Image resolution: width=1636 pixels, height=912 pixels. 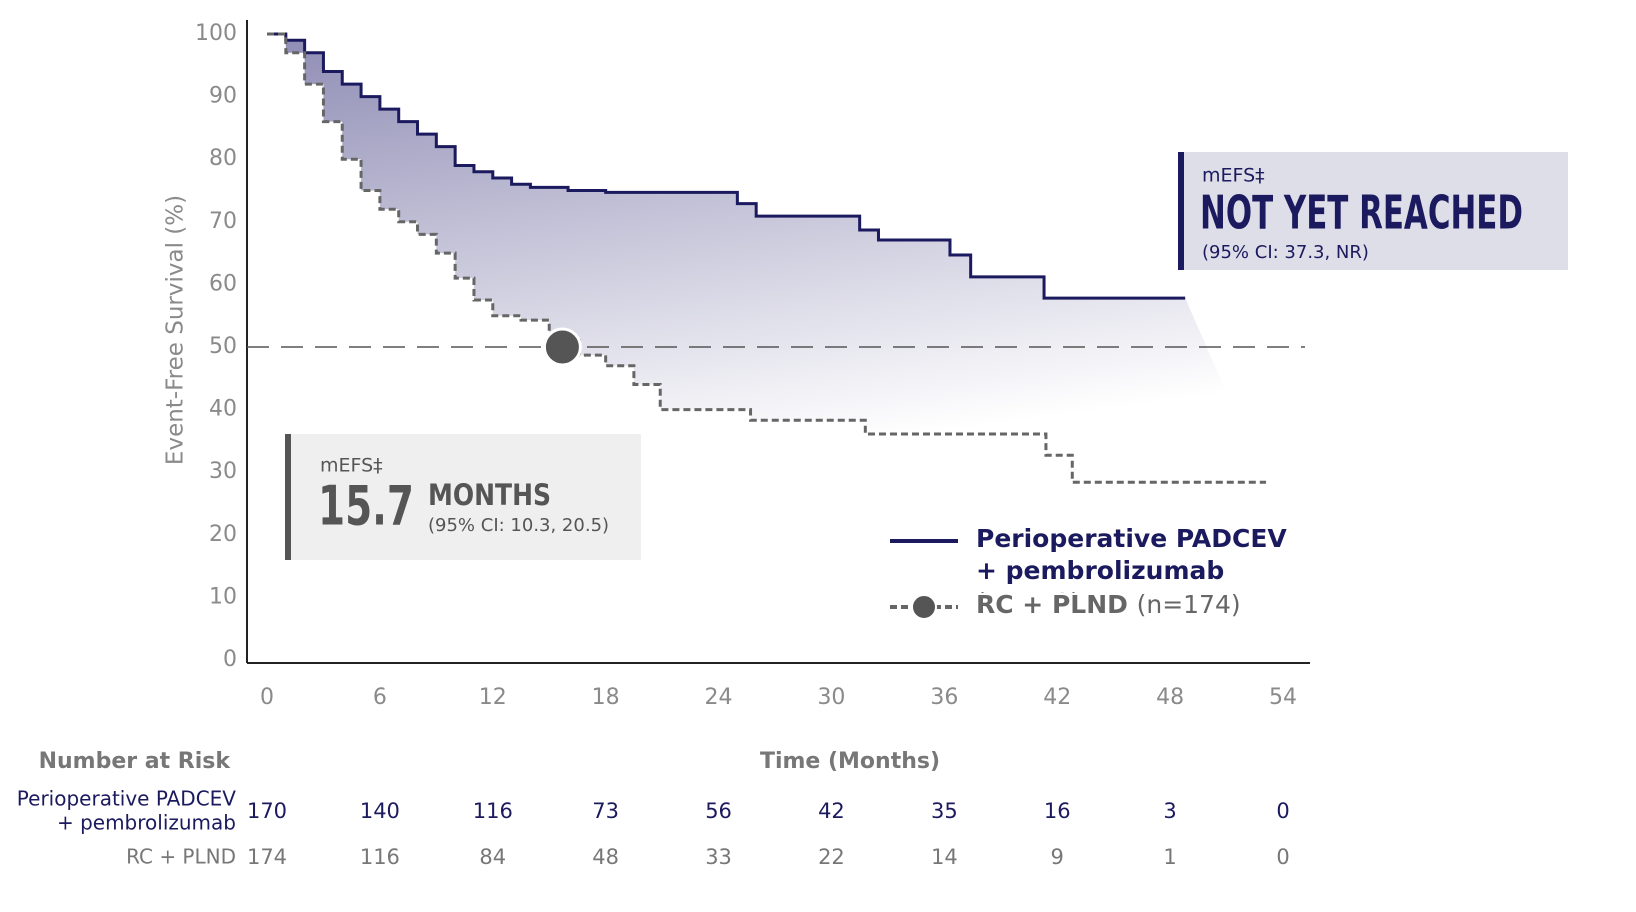 What do you see at coordinates (1188, 604) in the screenshot?
I see `legend-n: (n=174)` at bounding box center [1188, 604].